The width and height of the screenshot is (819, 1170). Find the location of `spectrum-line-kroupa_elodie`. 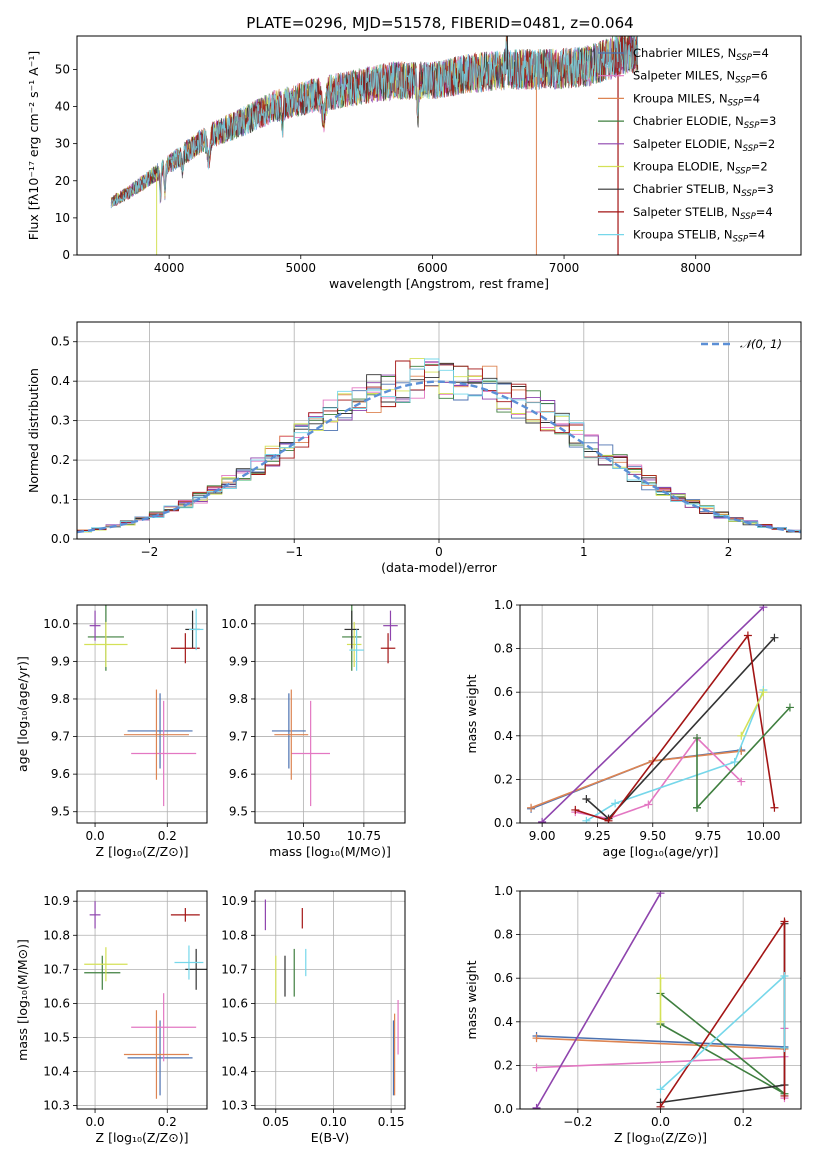

spectrum-line-kroupa_elodie is located at coordinates (374, 121).